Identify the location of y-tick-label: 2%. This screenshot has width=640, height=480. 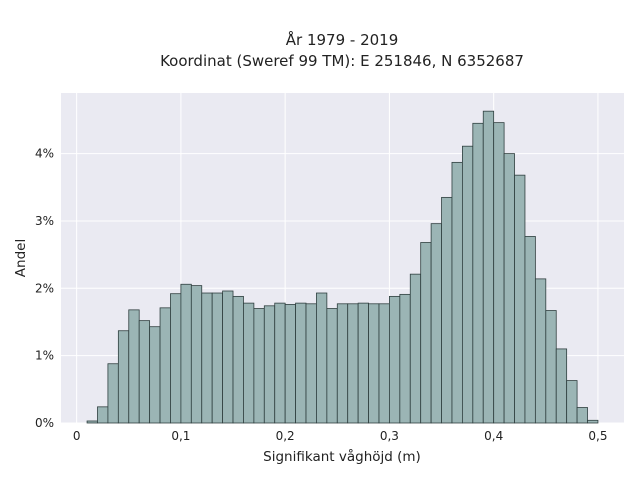
(44, 288).